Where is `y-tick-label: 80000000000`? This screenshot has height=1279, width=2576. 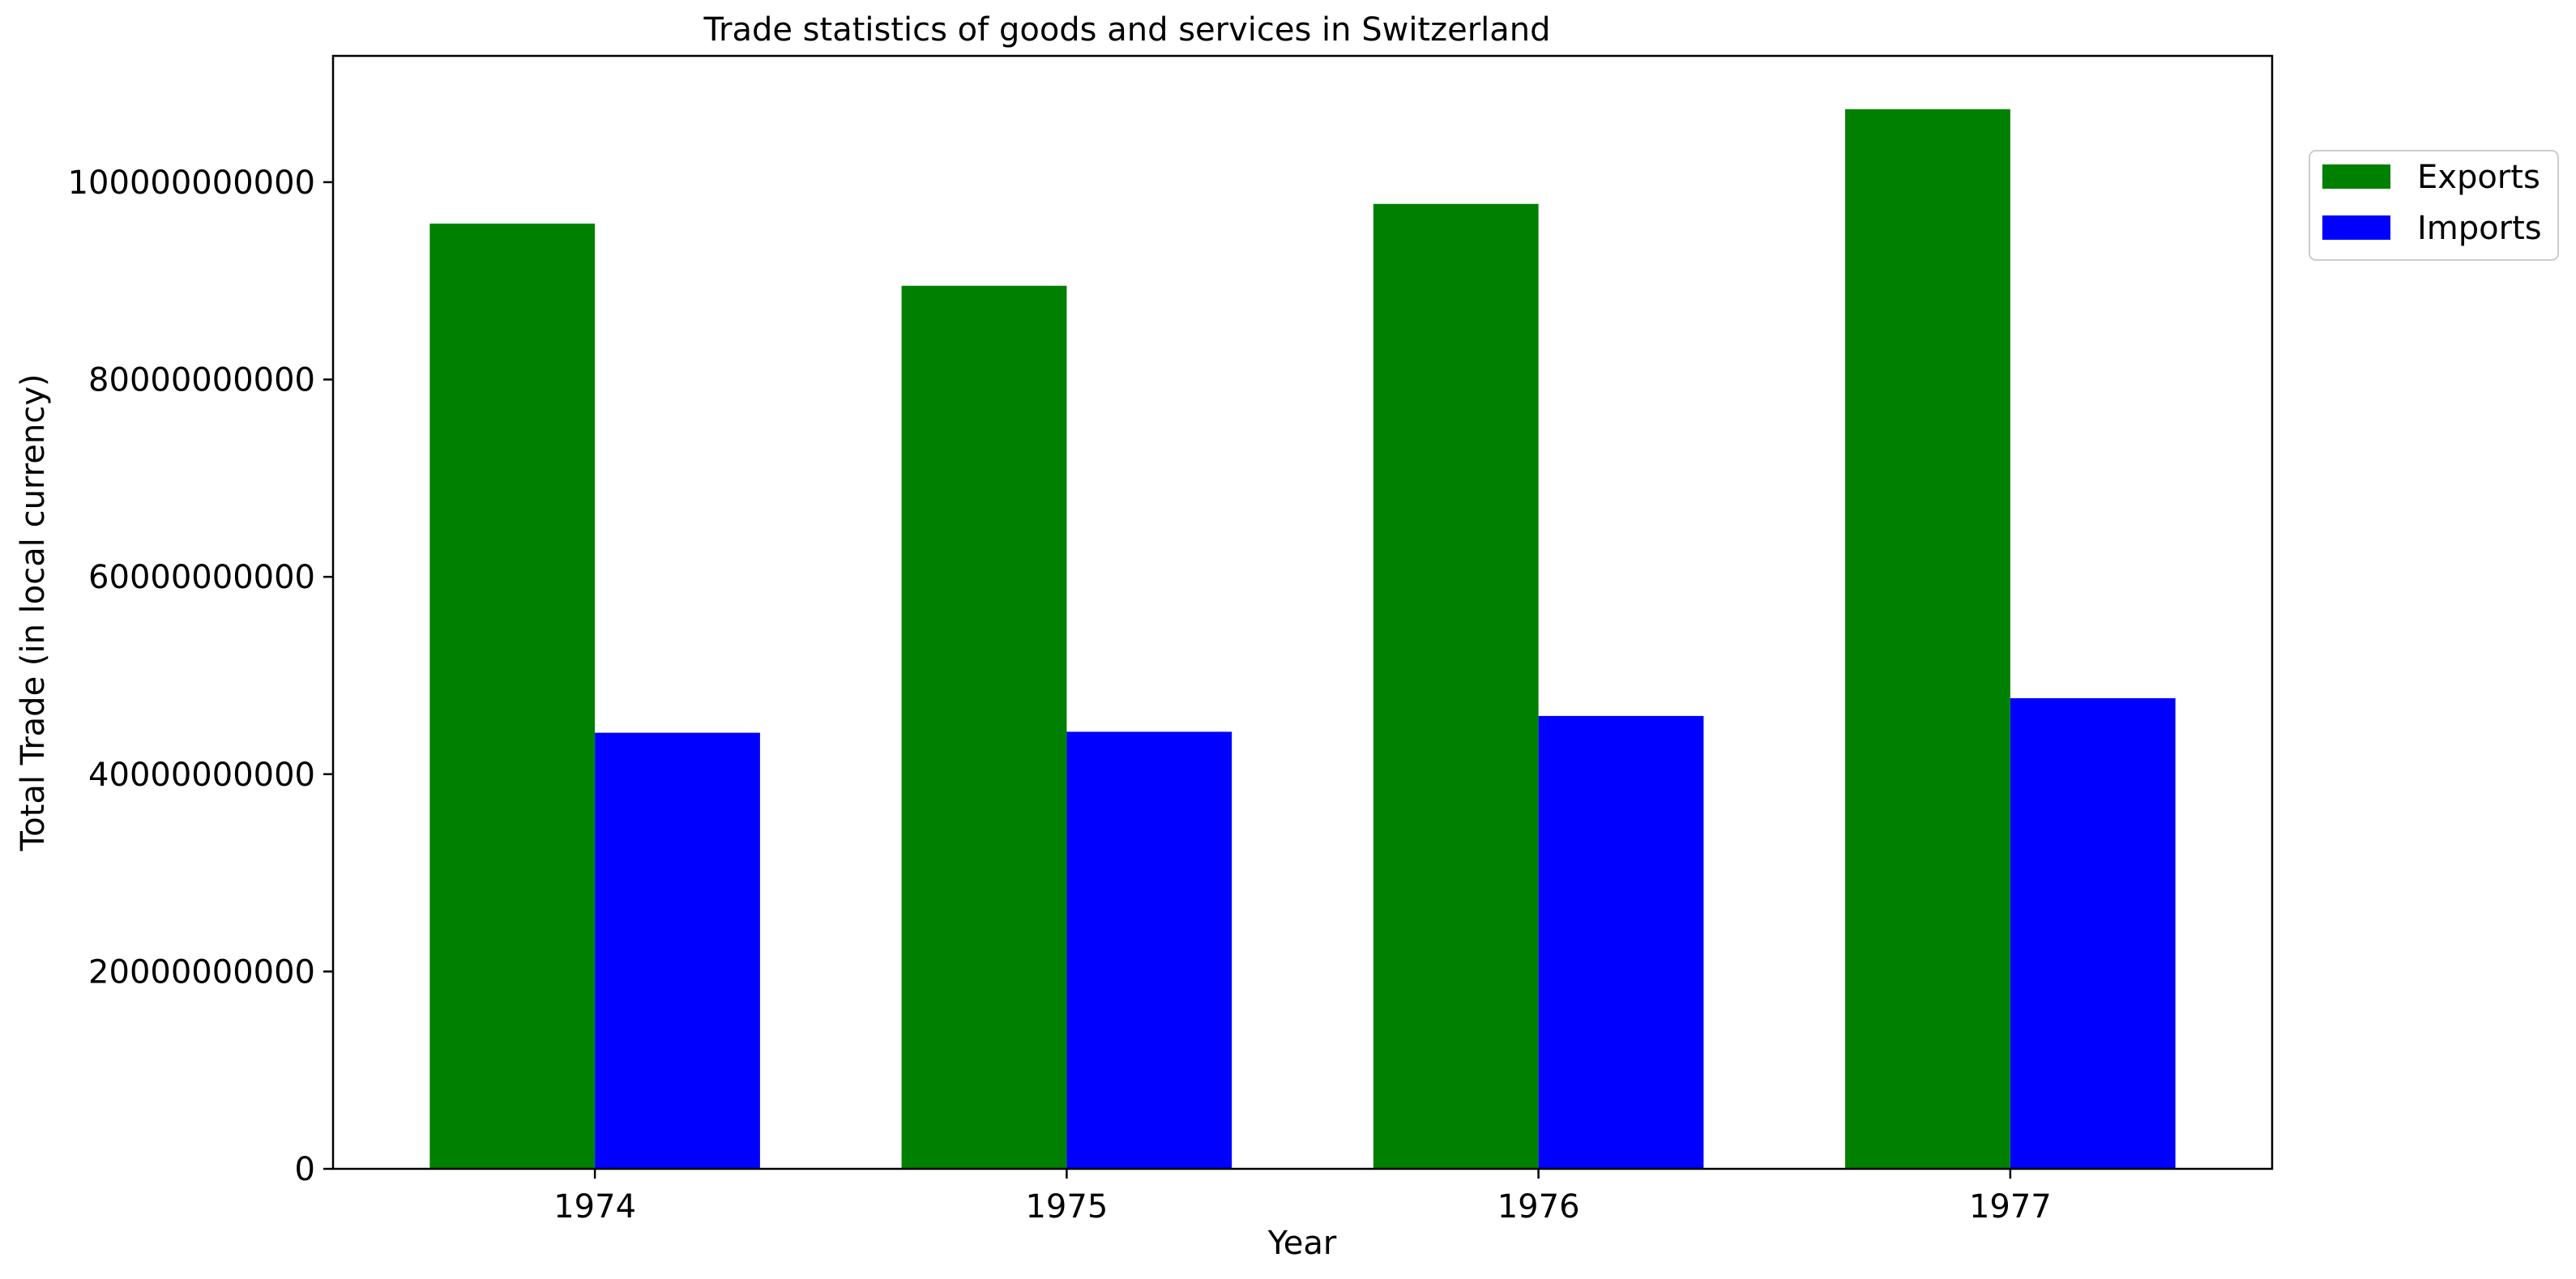 y-tick-label: 80000000000 is located at coordinates (201, 380).